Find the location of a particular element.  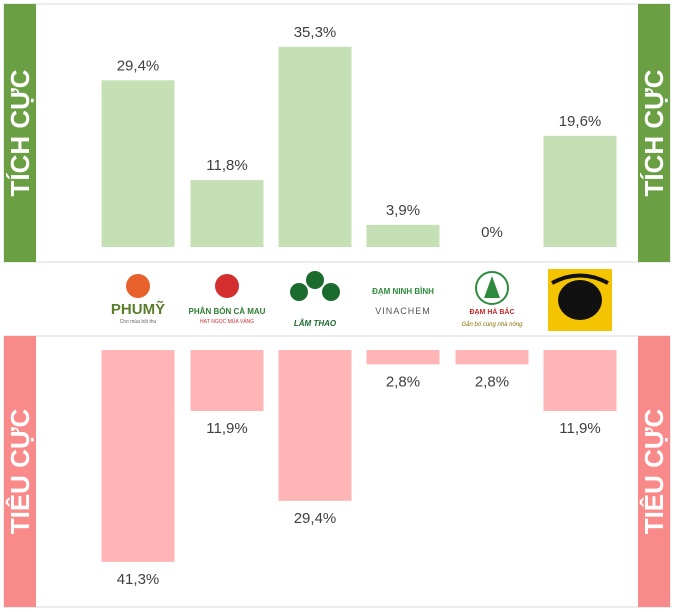

positive-data-label: 19,6% is located at coordinates (580, 121).